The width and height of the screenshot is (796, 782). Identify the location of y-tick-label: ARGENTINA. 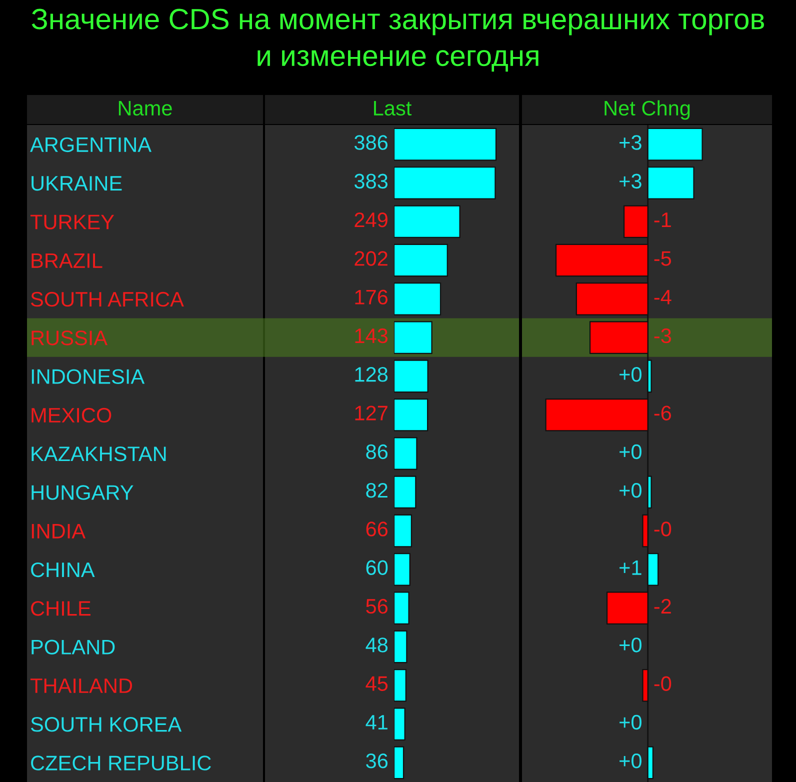
(91, 144).